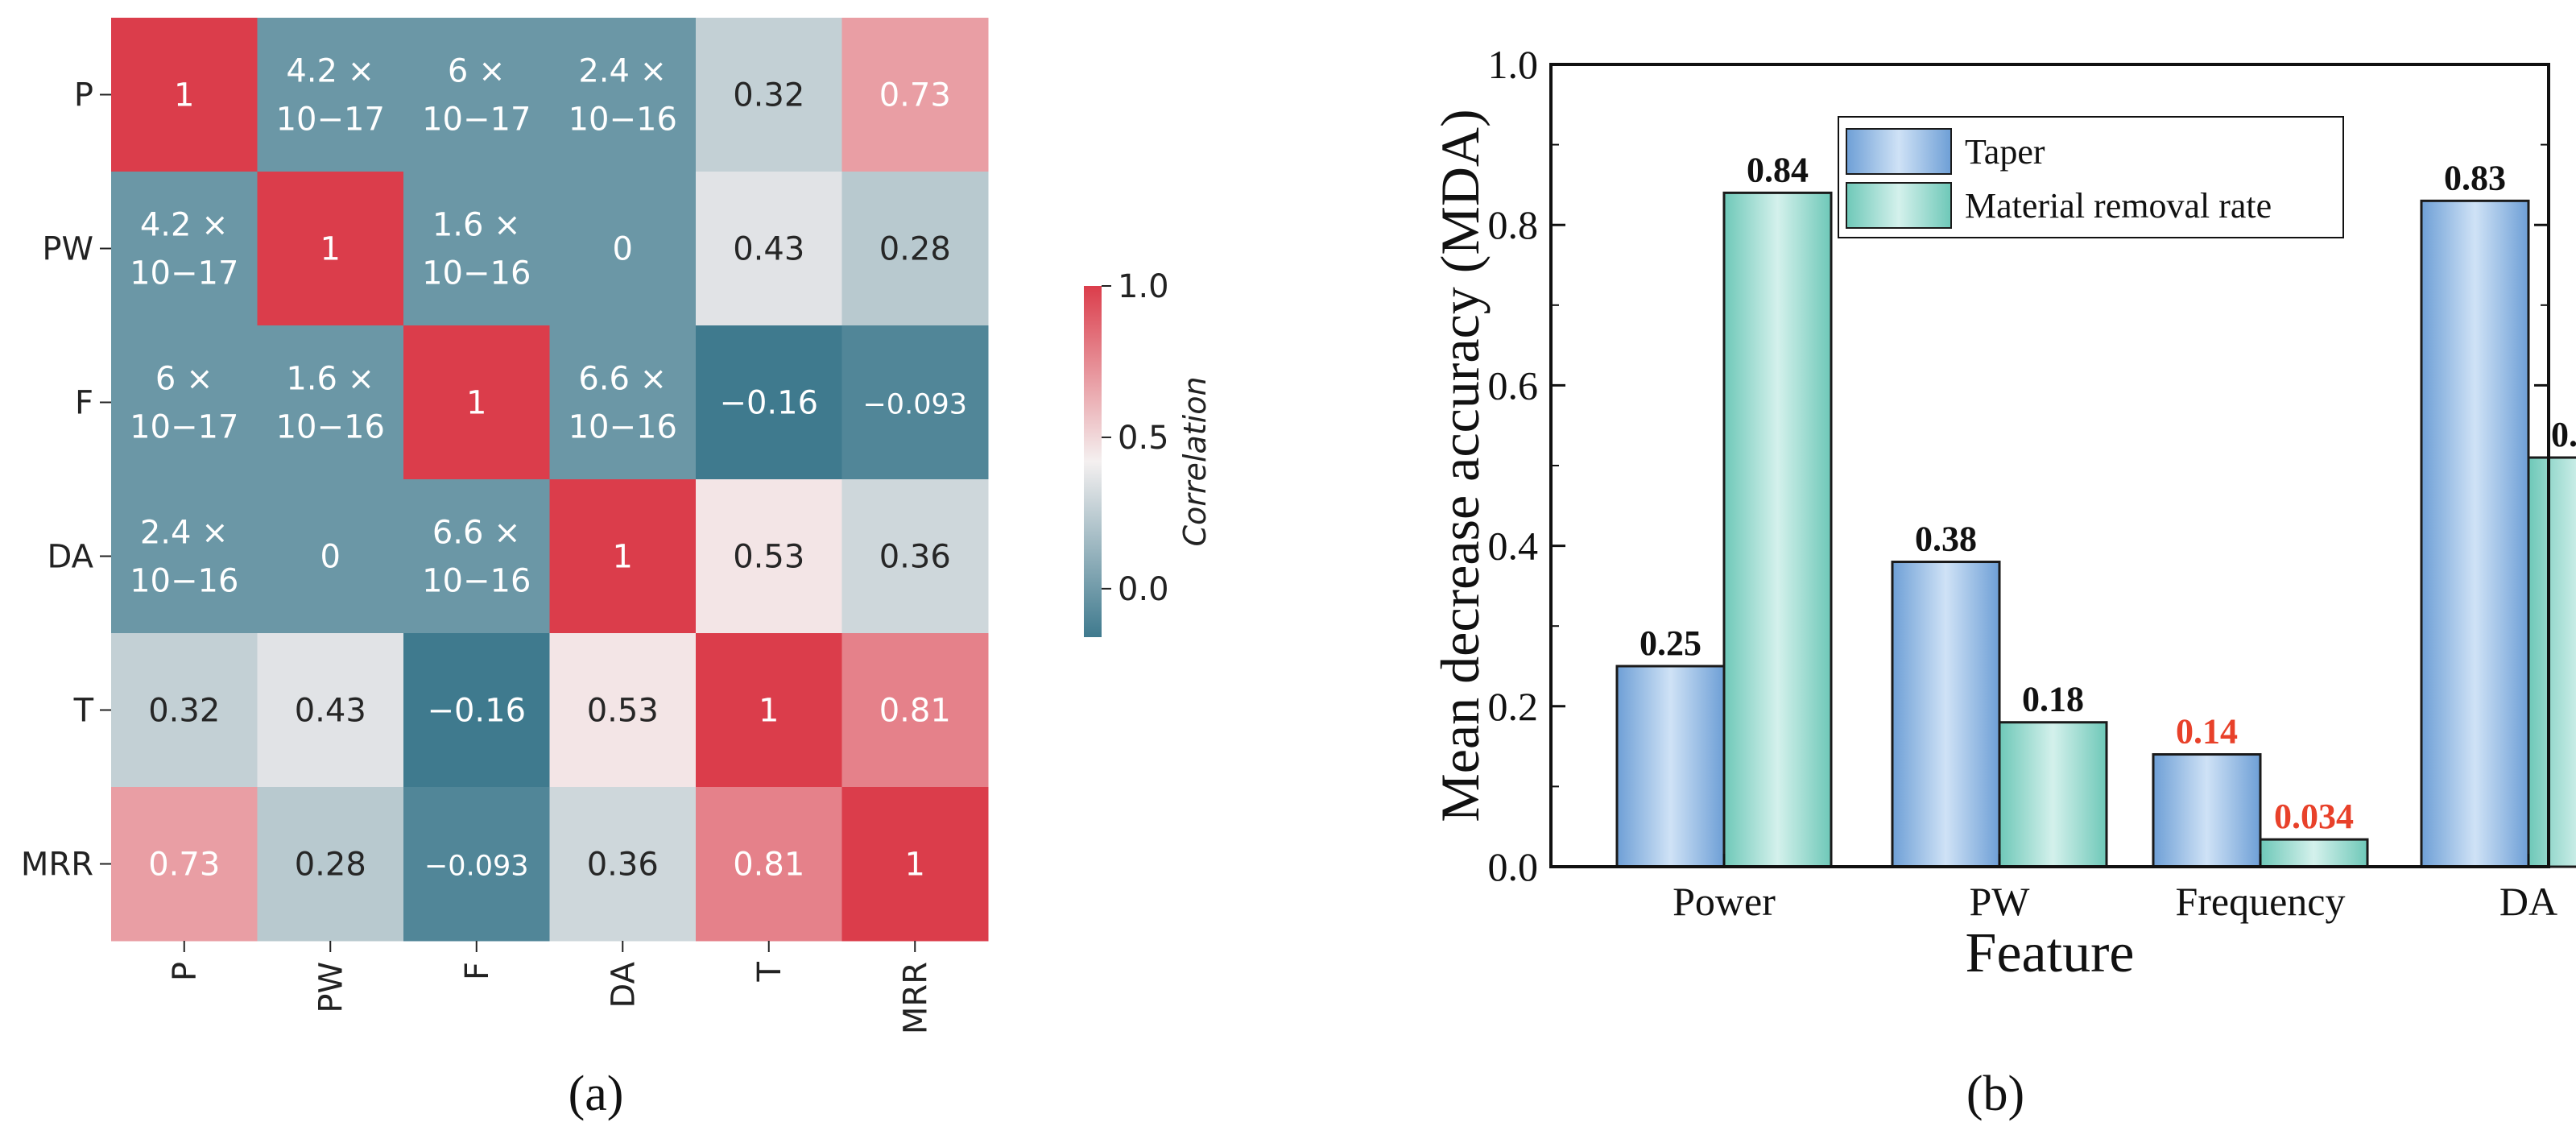 The width and height of the screenshot is (2576, 1143). Describe the element at coordinates (1514, 706) in the screenshot. I see `y-tick-label: 0.2` at that location.